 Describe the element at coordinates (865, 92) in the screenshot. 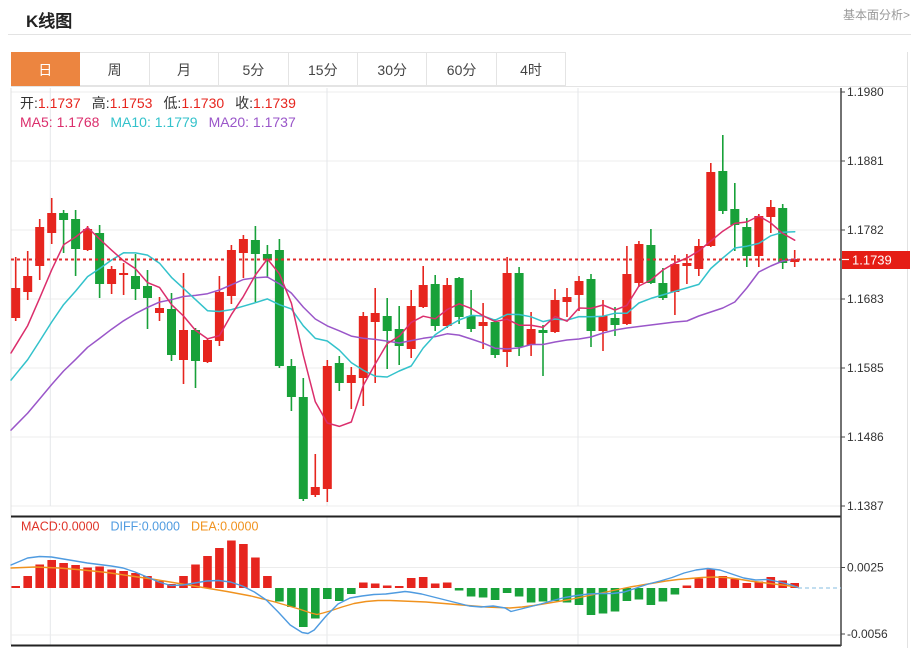

I see `svg-text: 1.1980` at that location.